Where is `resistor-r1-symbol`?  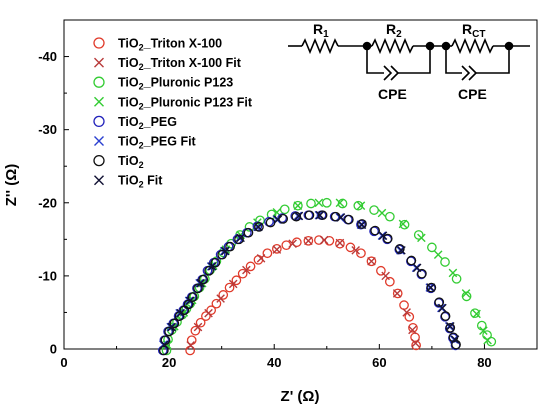
resistor-r1-symbol is located at coordinates (320, 46).